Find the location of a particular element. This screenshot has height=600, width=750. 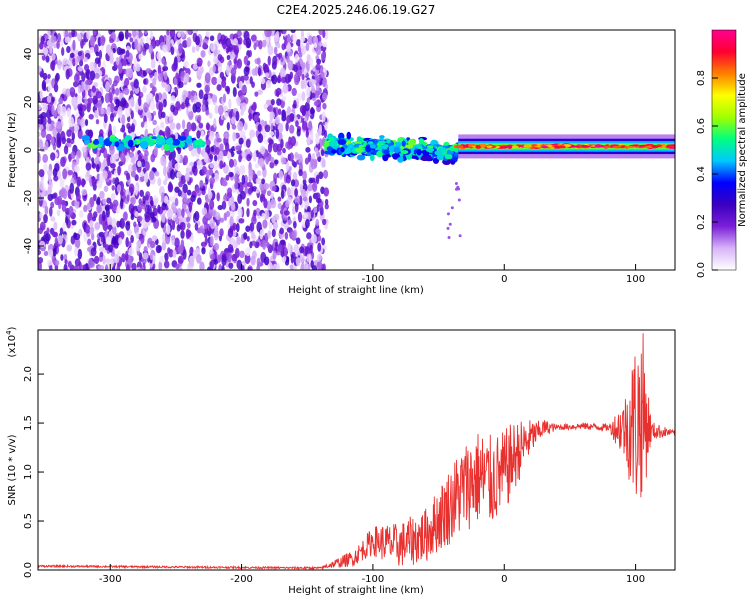

x-tick-label: -200 is located at coordinates (241, 279).